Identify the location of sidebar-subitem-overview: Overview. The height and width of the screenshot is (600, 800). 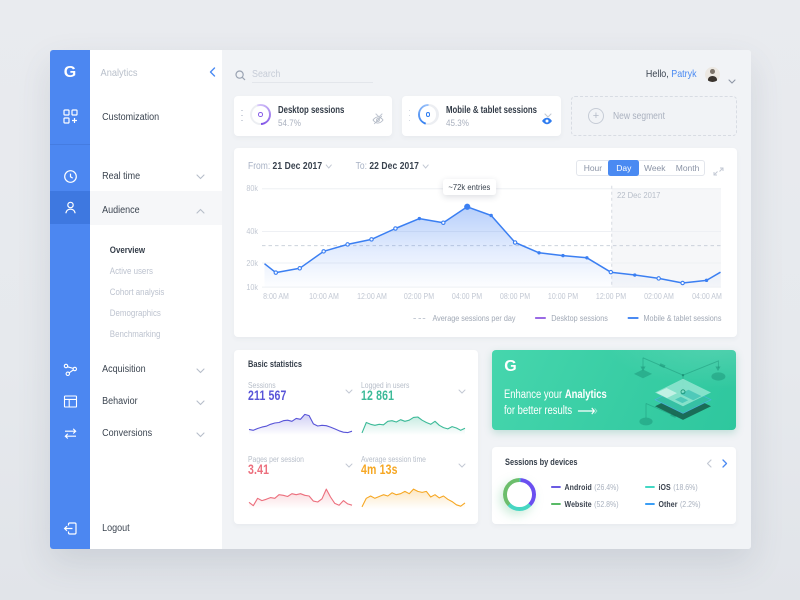
(156, 250).